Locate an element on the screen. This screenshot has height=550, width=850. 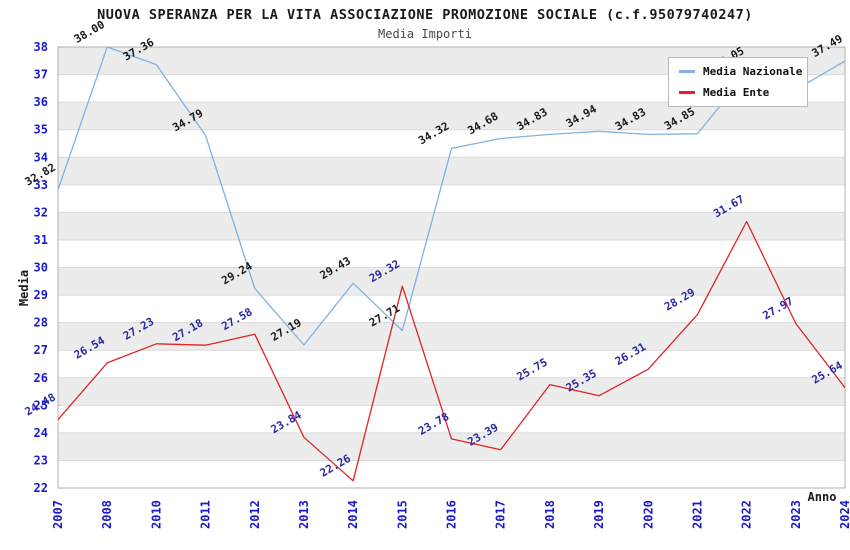
y-tick-label: 31 is located at coordinates (41, 240).